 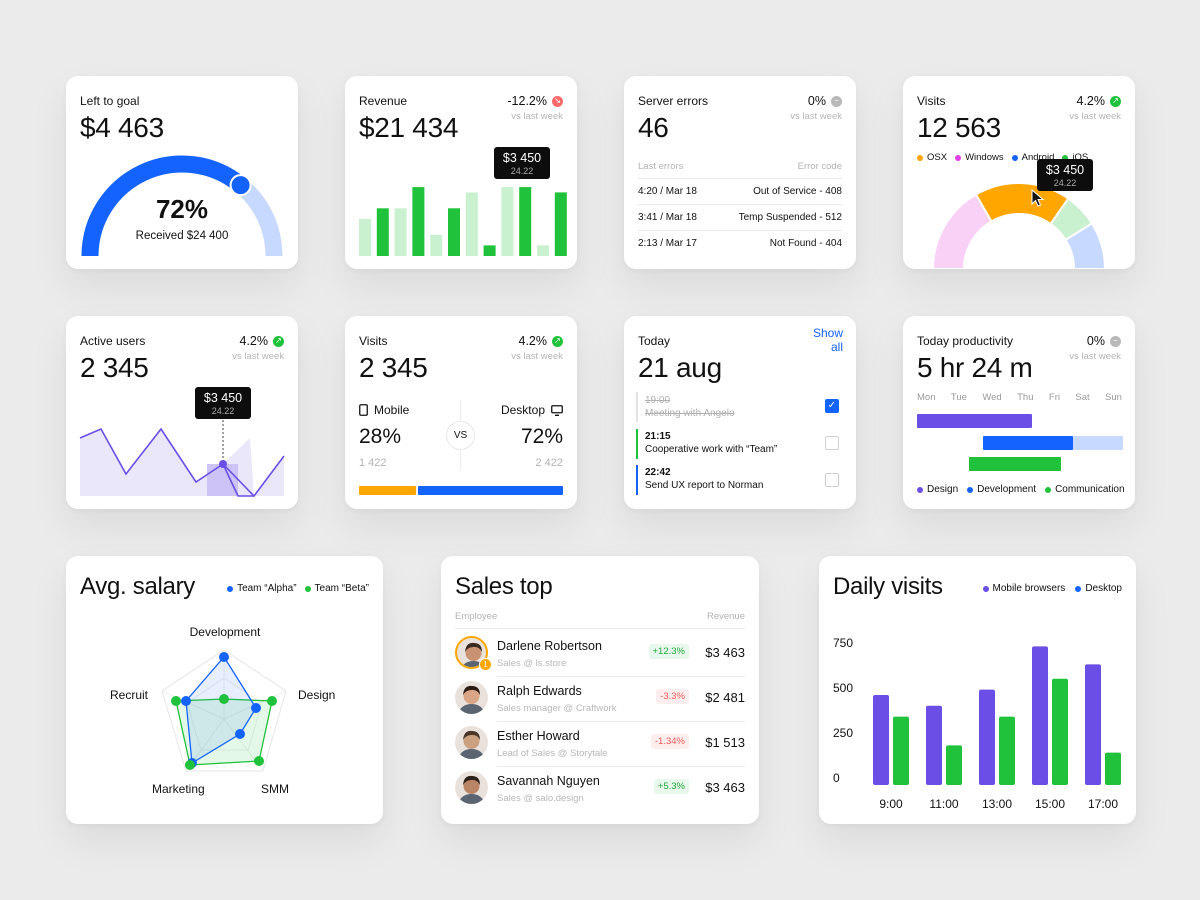 What do you see at coordinates (740, 220) in the screenshot?
I see `error-row: 3:41 / Mar 18 Temp Suspended - 512` at bounding box center [740, 220].